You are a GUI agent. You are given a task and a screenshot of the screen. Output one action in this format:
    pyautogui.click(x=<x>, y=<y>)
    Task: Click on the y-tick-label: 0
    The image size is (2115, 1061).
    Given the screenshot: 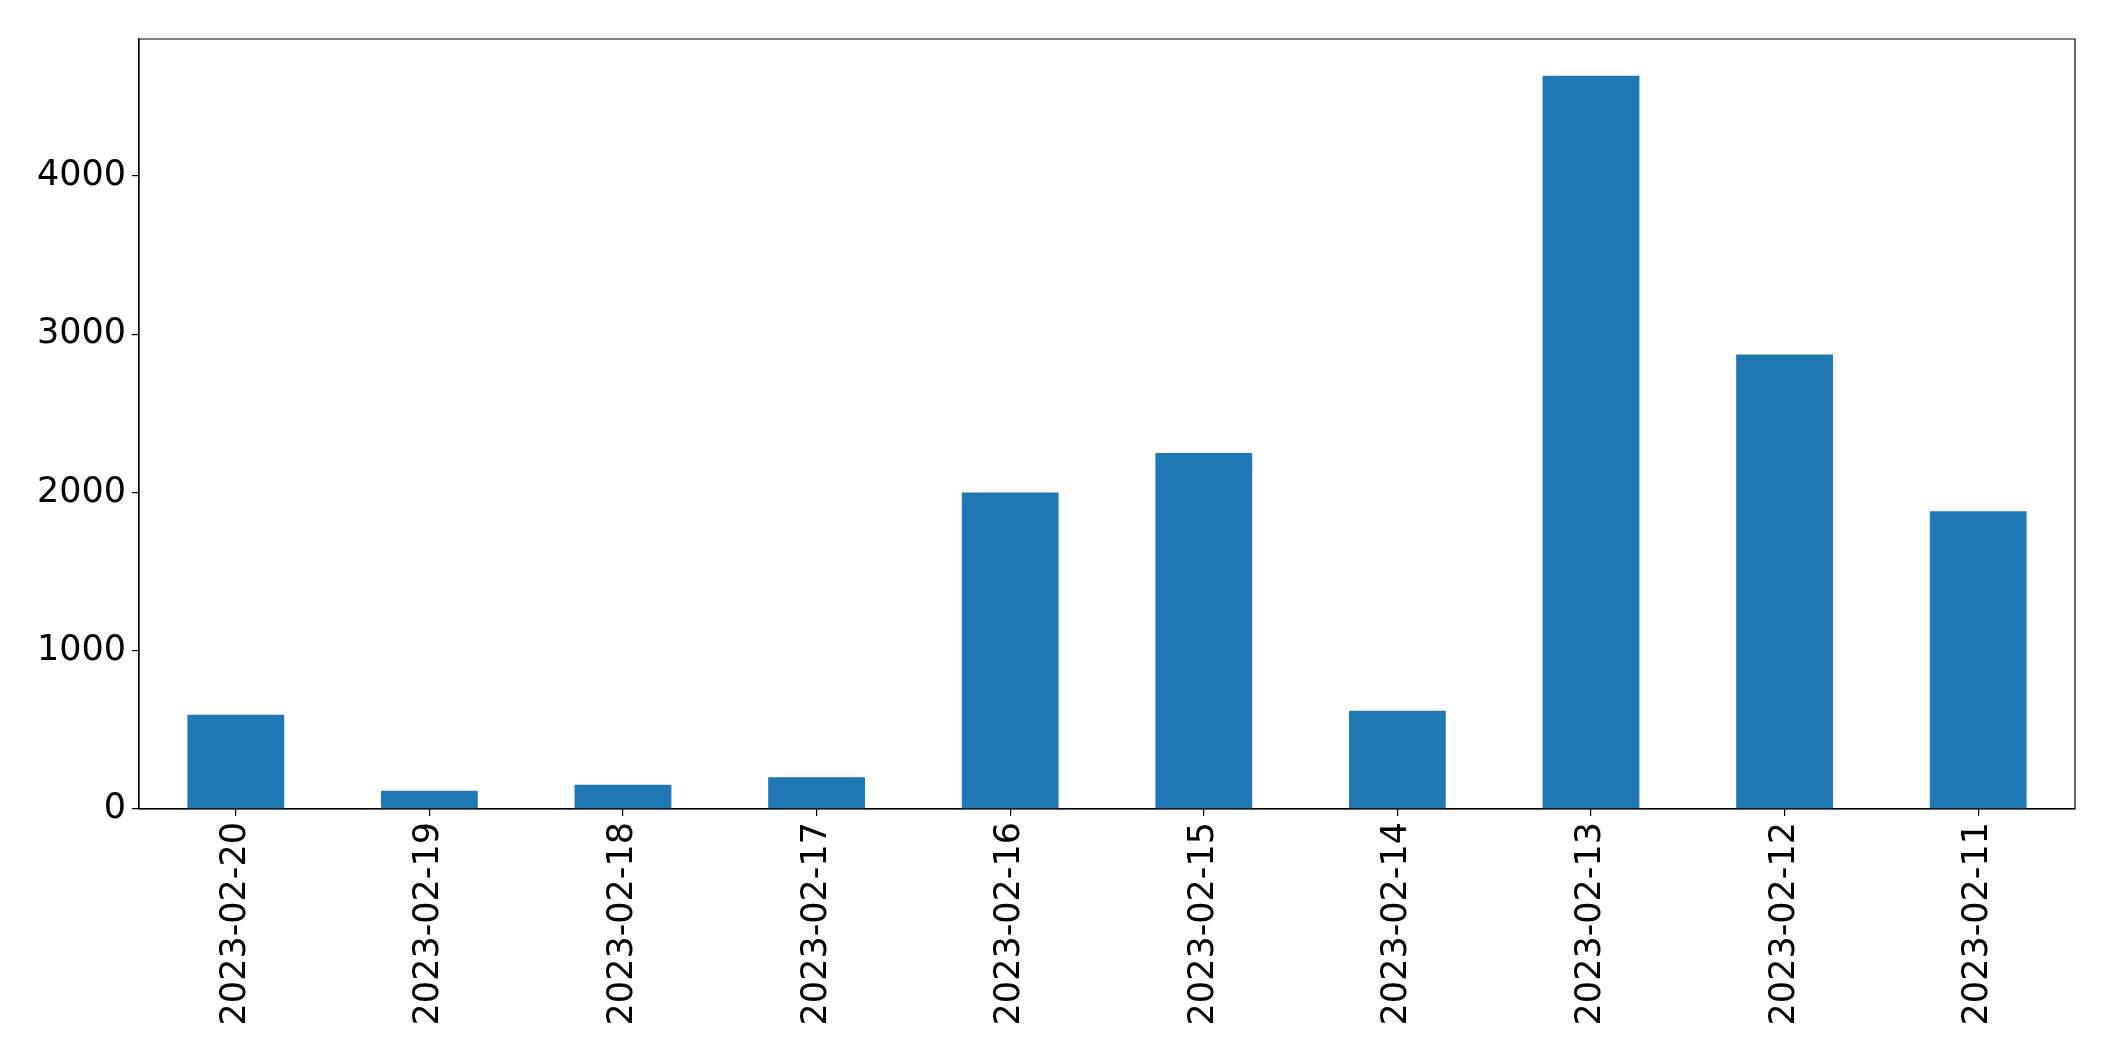 What is the action you would take?
    pyautogui.click(x=114, y=806)
    